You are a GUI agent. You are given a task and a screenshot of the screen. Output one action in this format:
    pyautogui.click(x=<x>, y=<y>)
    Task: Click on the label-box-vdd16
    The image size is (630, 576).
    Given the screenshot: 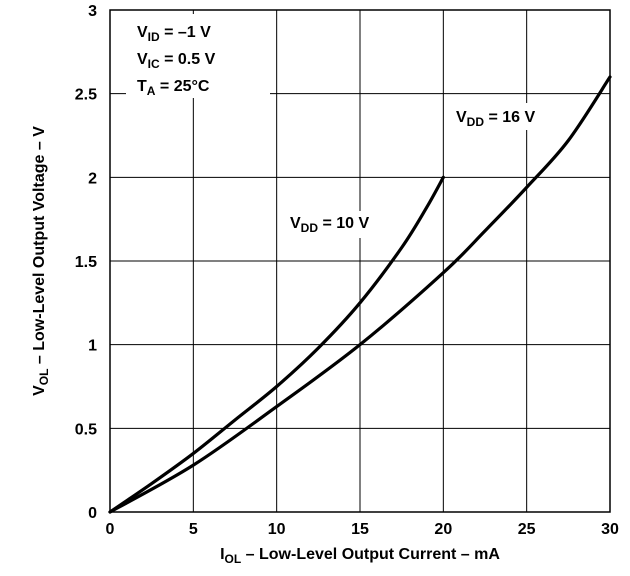 What is the action you would take?
    pyautogui.click(x=511, y=116)
    